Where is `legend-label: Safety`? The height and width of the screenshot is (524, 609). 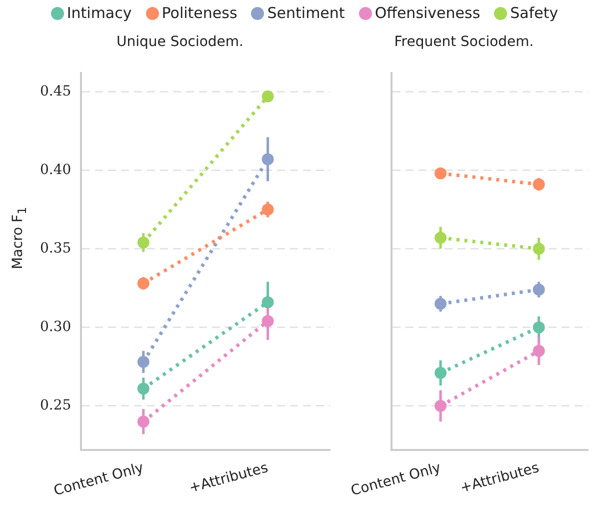 legend-label: Safety is located at coordinates (534, 13).